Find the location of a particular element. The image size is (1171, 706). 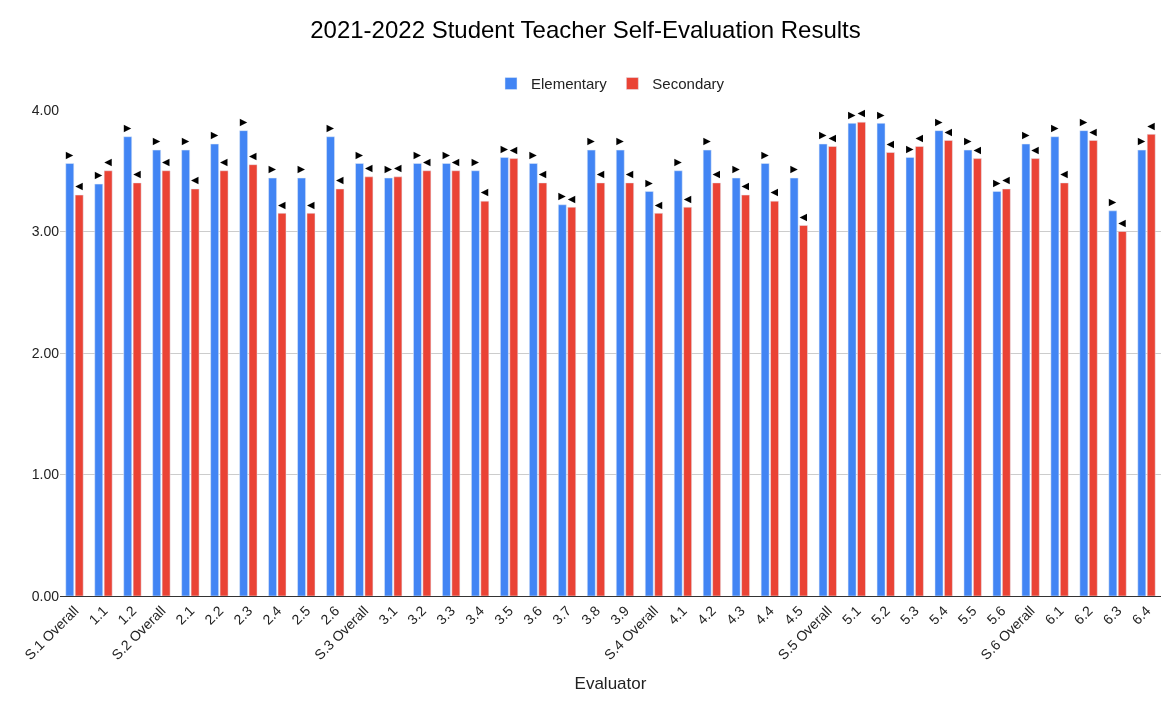

x-tick-label: 3.5 is located at coordinates (504, 615).